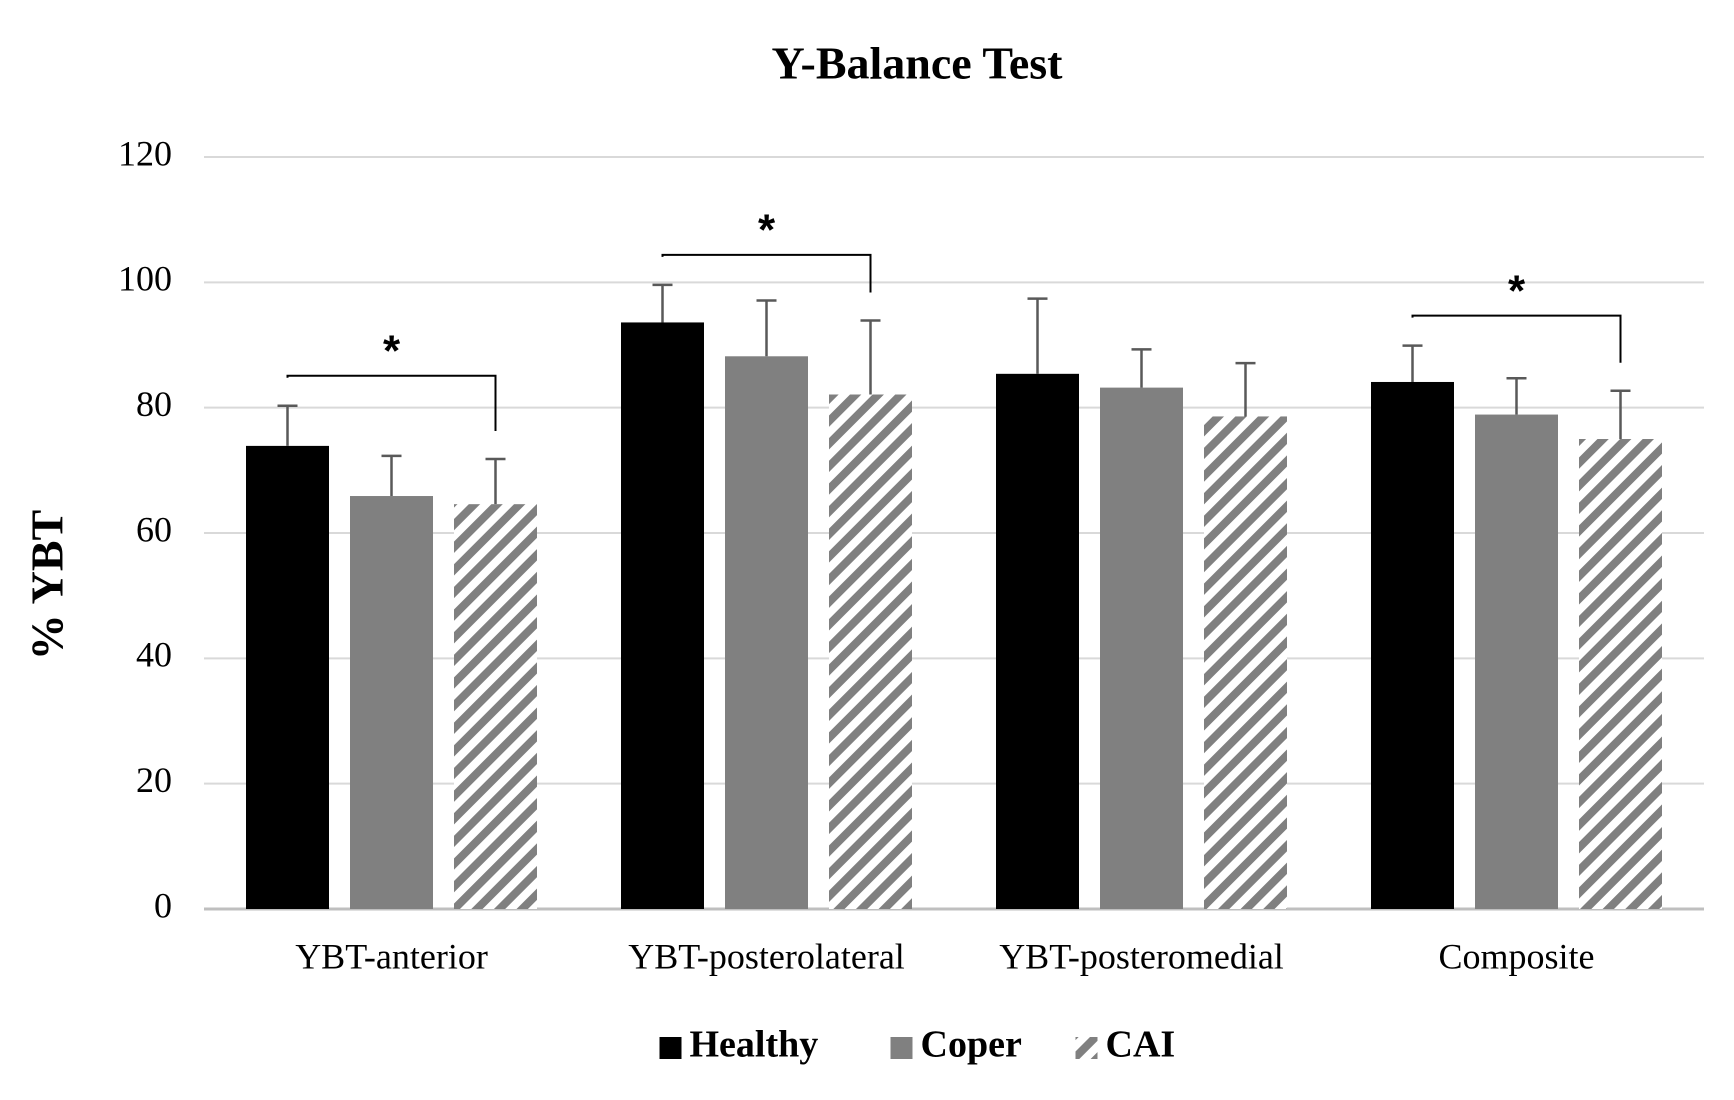  Describe the element at coordinates (391, 956) in the screenshot. I see `x-tick-label: YBT-anterior` at that location.